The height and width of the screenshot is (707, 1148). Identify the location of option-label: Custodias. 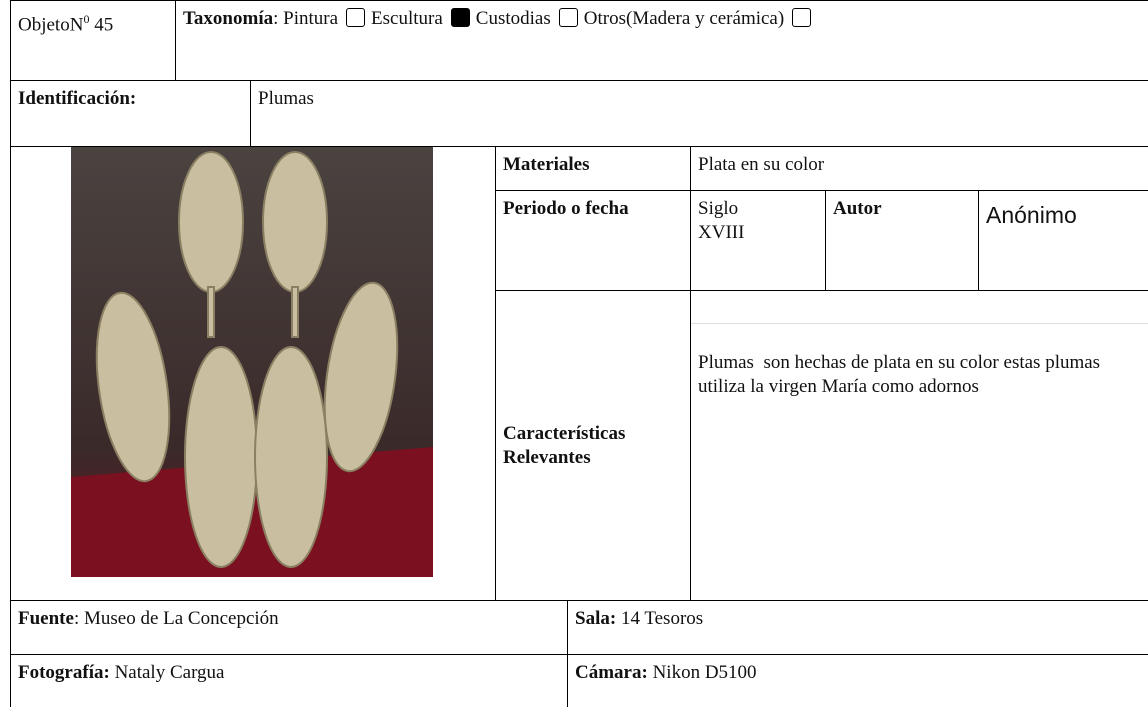
(513, 18).